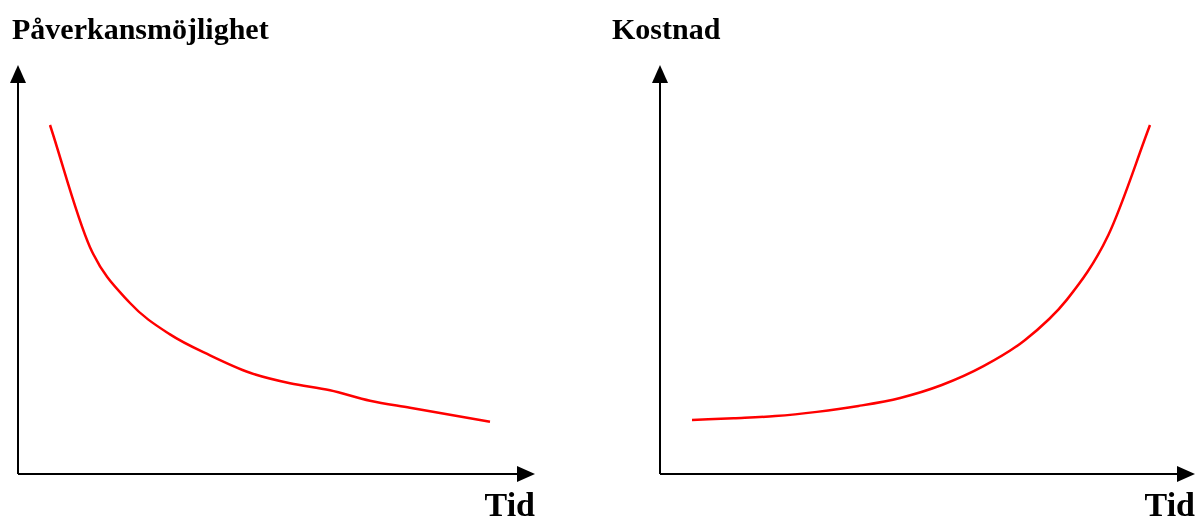  Describe the element at coordinates (140, 29) in the screenshot. I see `y-axis-title: Påverkansmöjlighet` at that location.